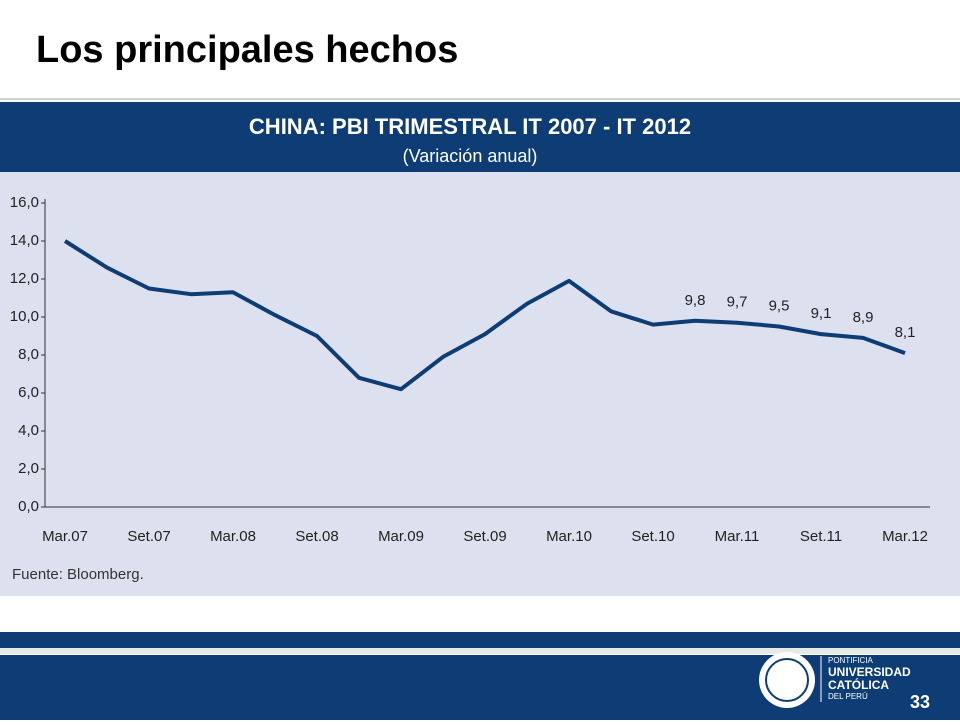 The width and height of the screenshot is (960, 725). What do you see at coordinates (401, 536) in the screenshot?
I see `x-tick-label: Mar.09` at bounding box center [401, 536].